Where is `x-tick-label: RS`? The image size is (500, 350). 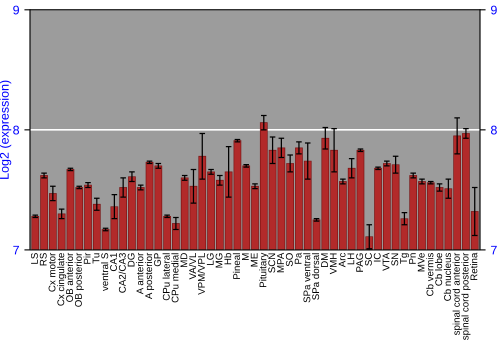
x-tick-label: RS is located at coordinates (43, 259).